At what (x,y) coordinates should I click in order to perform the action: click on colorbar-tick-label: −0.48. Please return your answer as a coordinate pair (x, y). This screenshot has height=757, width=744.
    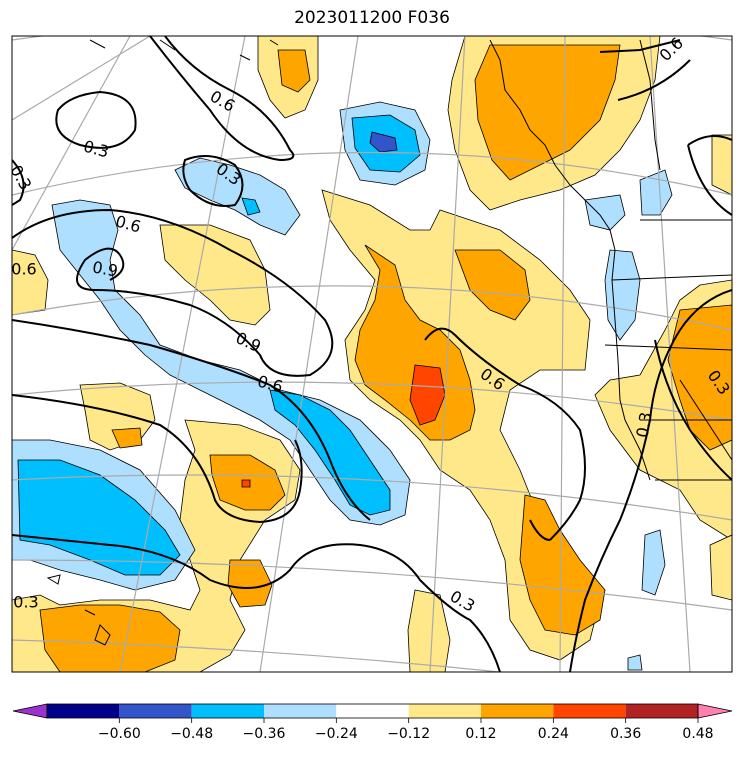
    Looking at the image, I should click on (191, 734).